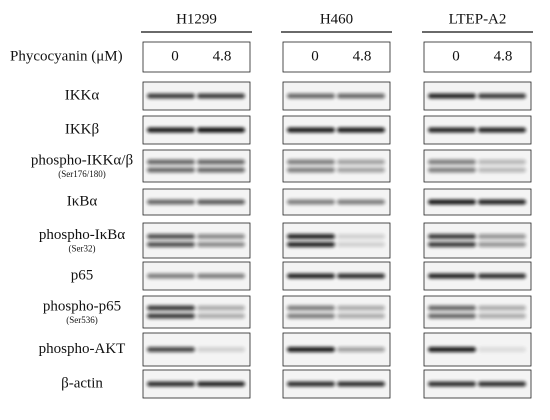  What do you see at coordinates (82, 383) in the screenshot?
I see `row-label: β-actin` at bounding box center [82, 383].